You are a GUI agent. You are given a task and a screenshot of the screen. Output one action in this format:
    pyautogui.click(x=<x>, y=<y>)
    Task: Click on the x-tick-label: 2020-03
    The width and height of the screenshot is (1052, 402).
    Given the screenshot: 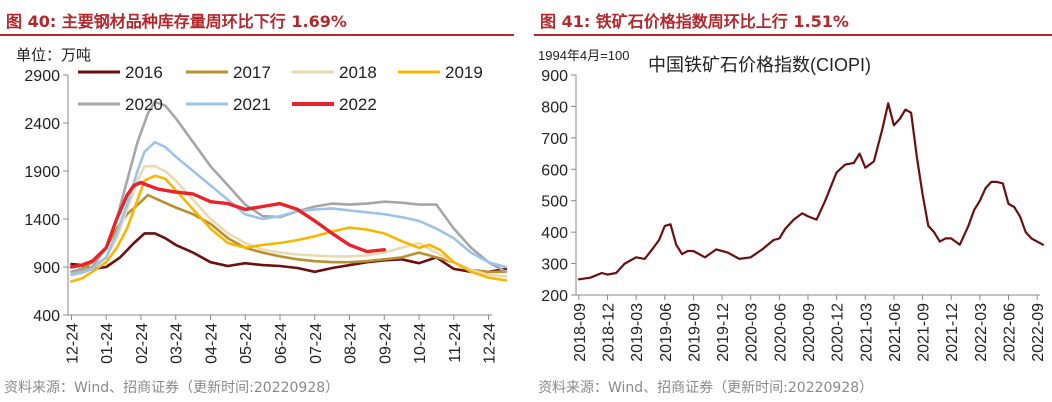 What is the action you would take?
    pyautogui.click(x=752, y=332)
    